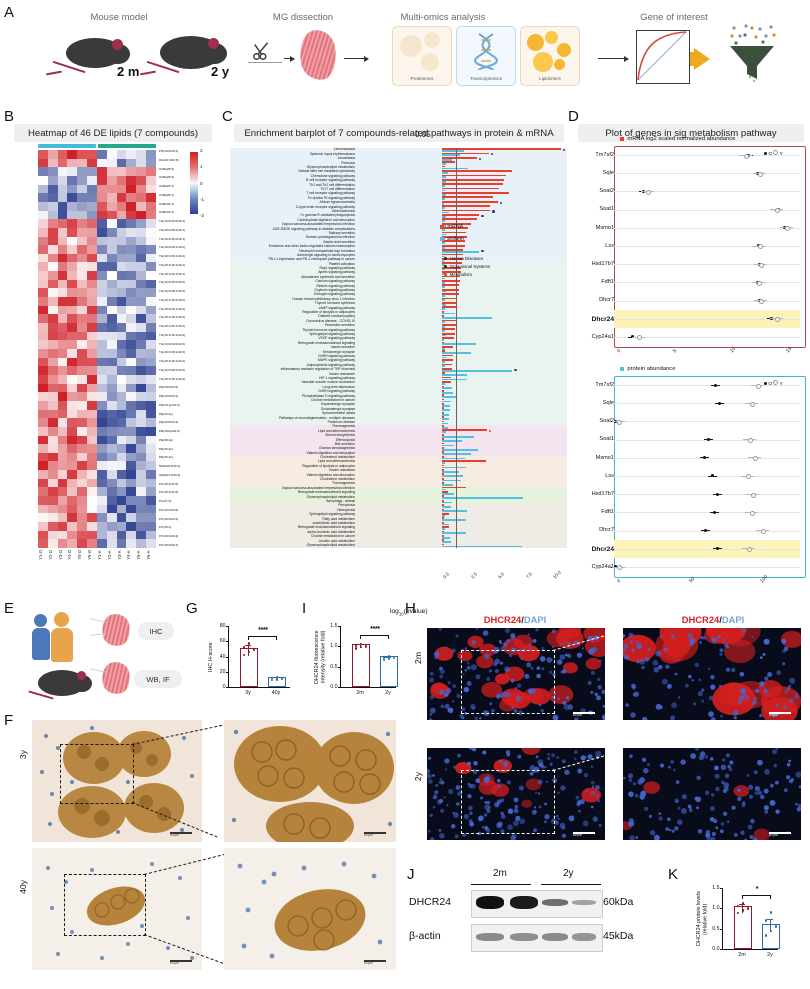 This screenshot has width=810, height=989. What do you see at coordinates (185, 56) in the screenshot?
I see `mouse-2y-icon` at bounding box center [185, 56].